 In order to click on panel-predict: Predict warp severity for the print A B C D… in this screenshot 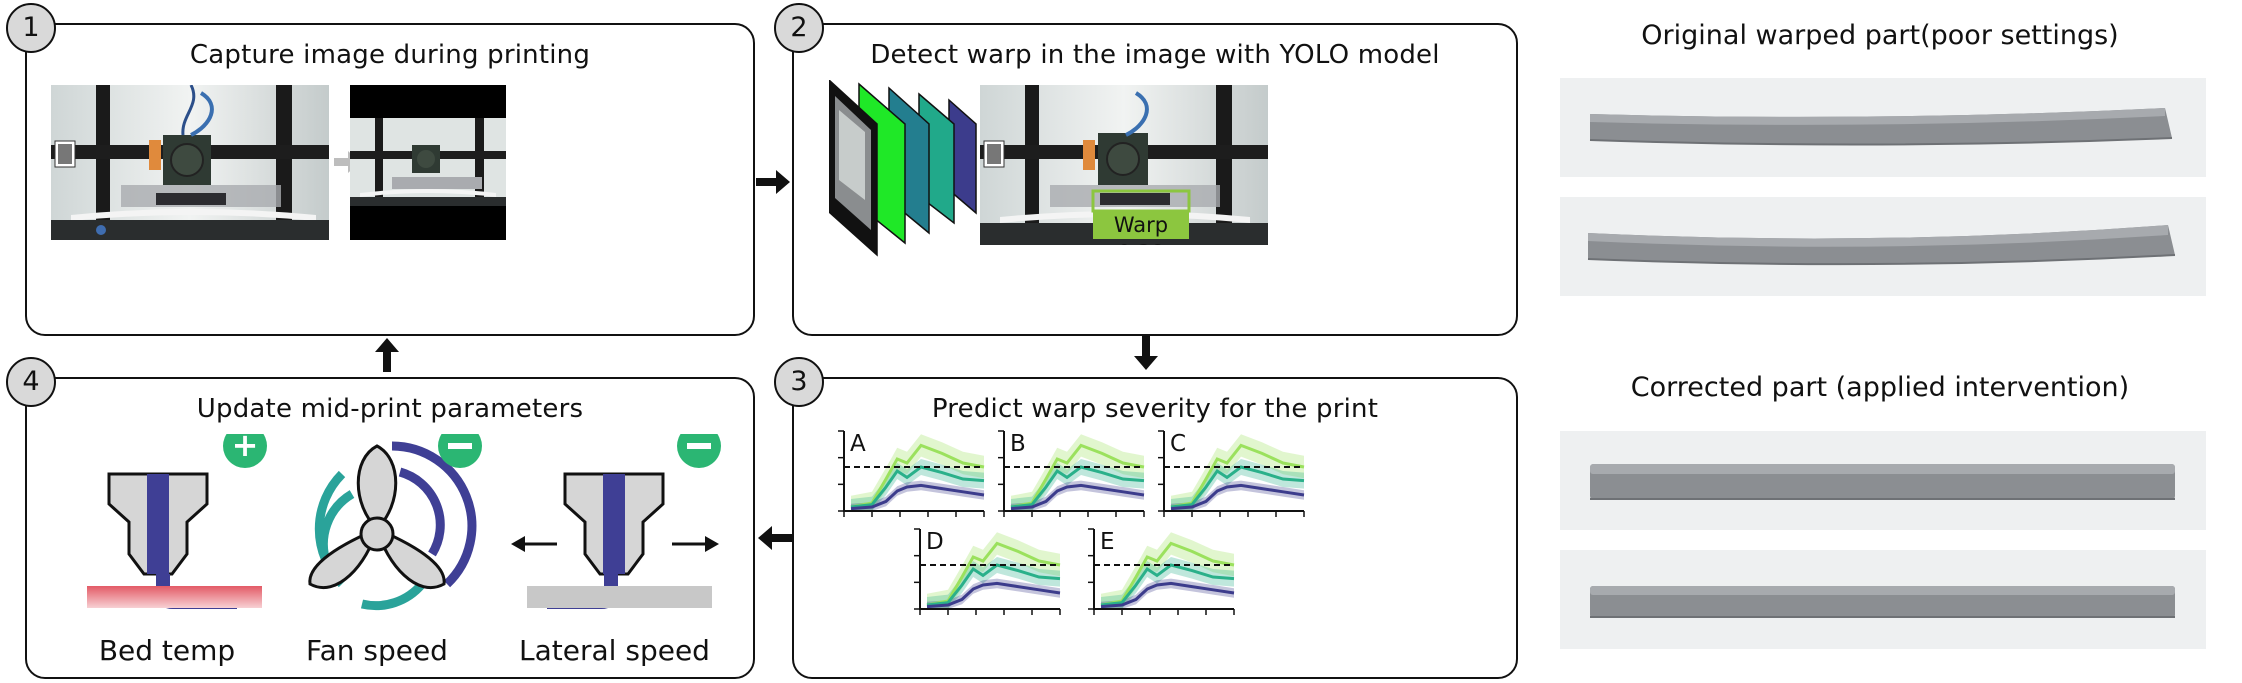, I will do `click(1155, 528)`.